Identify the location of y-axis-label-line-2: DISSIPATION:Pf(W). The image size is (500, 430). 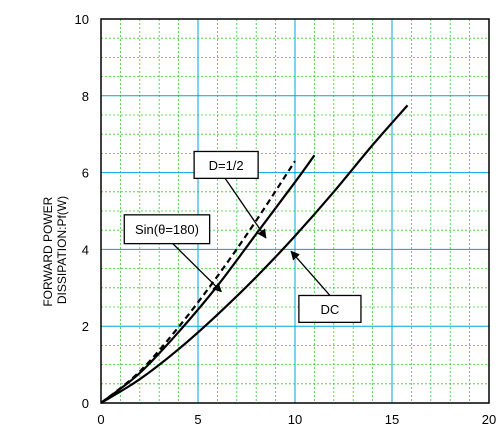
(62, 250).